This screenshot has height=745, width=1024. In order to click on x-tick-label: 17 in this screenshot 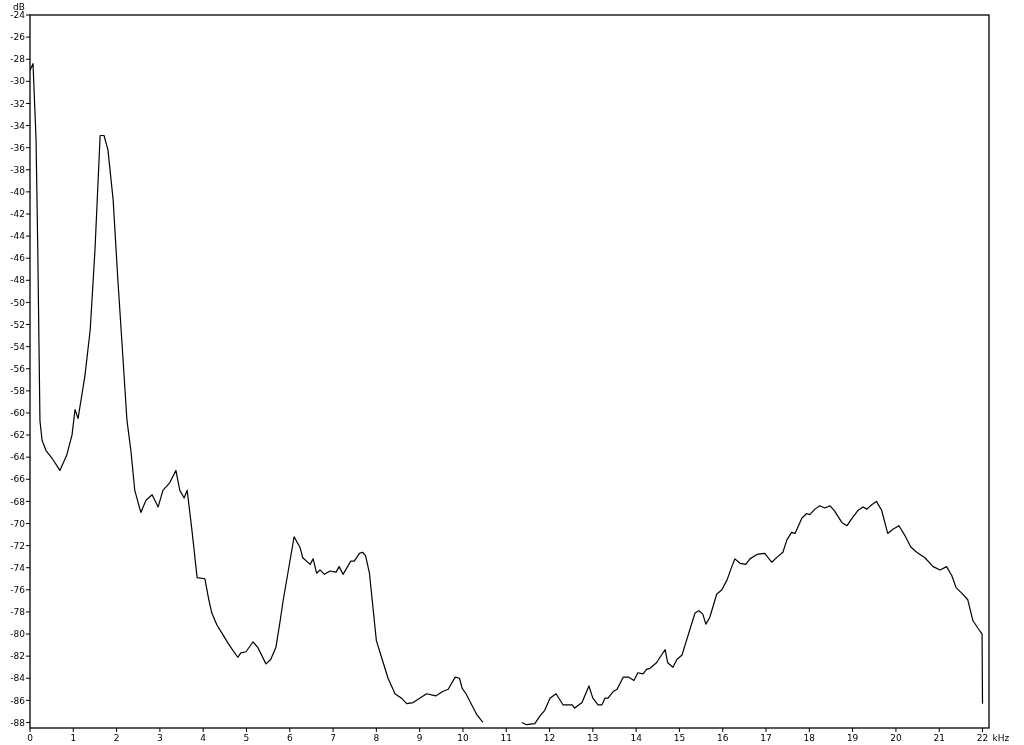, I will do `click(766, 738)`.